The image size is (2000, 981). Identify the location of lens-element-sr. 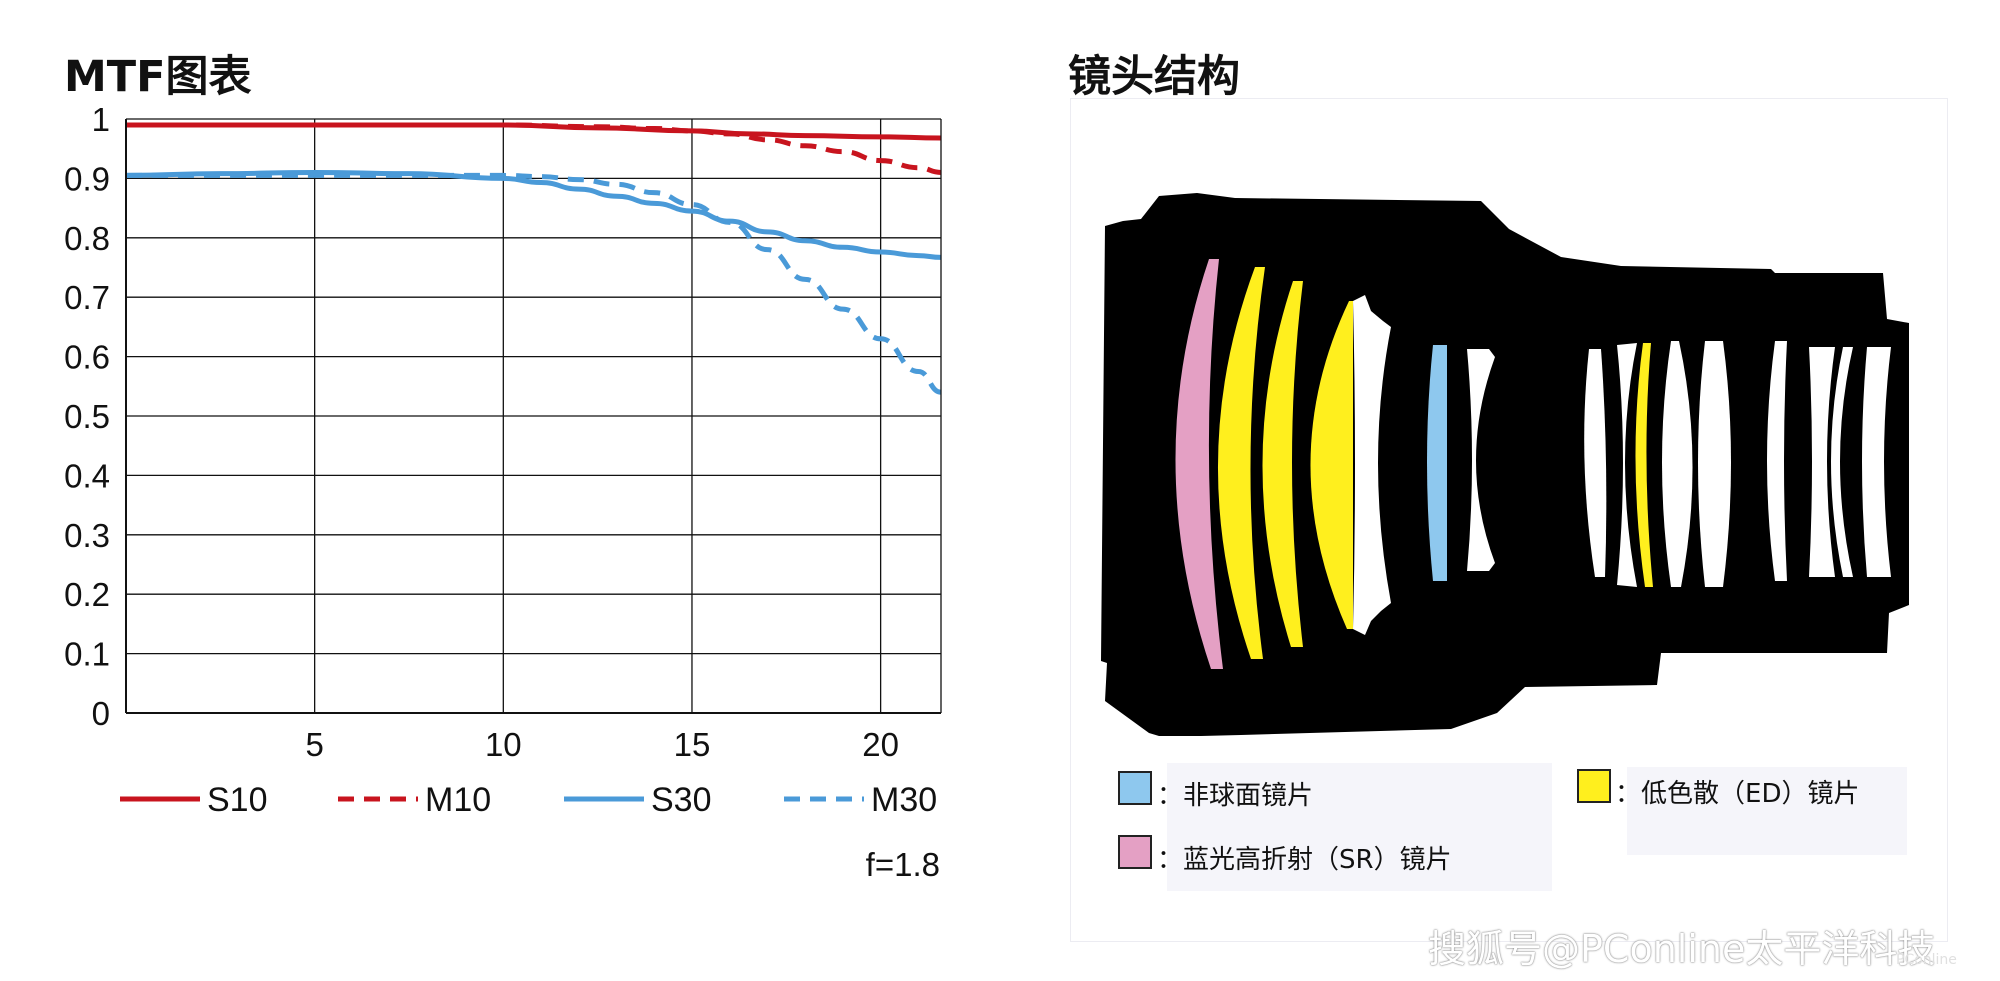
(1199, 464).